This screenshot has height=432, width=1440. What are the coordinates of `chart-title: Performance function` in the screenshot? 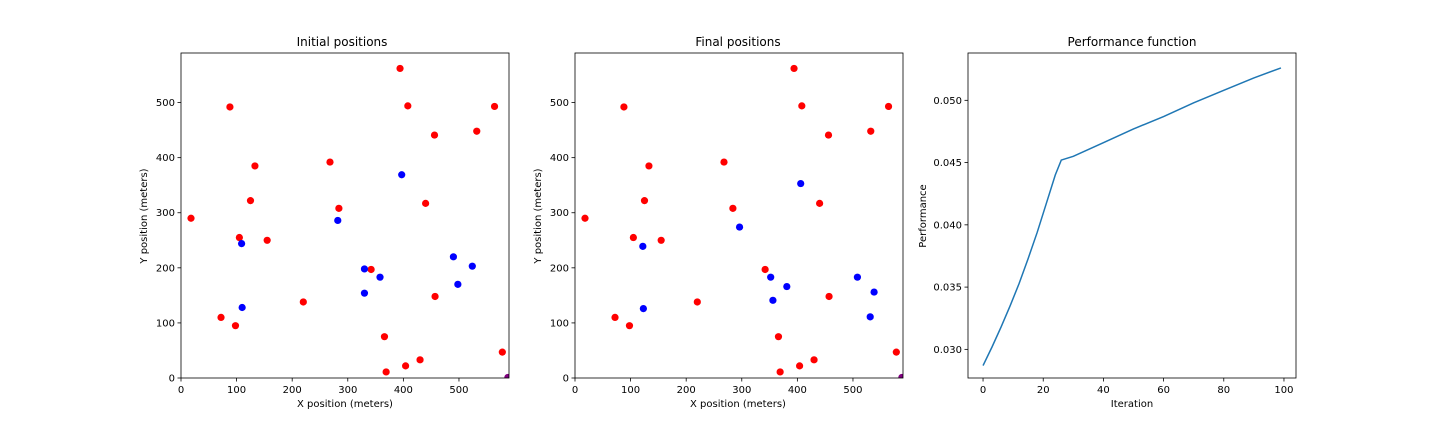 It's located at (1132, 42).